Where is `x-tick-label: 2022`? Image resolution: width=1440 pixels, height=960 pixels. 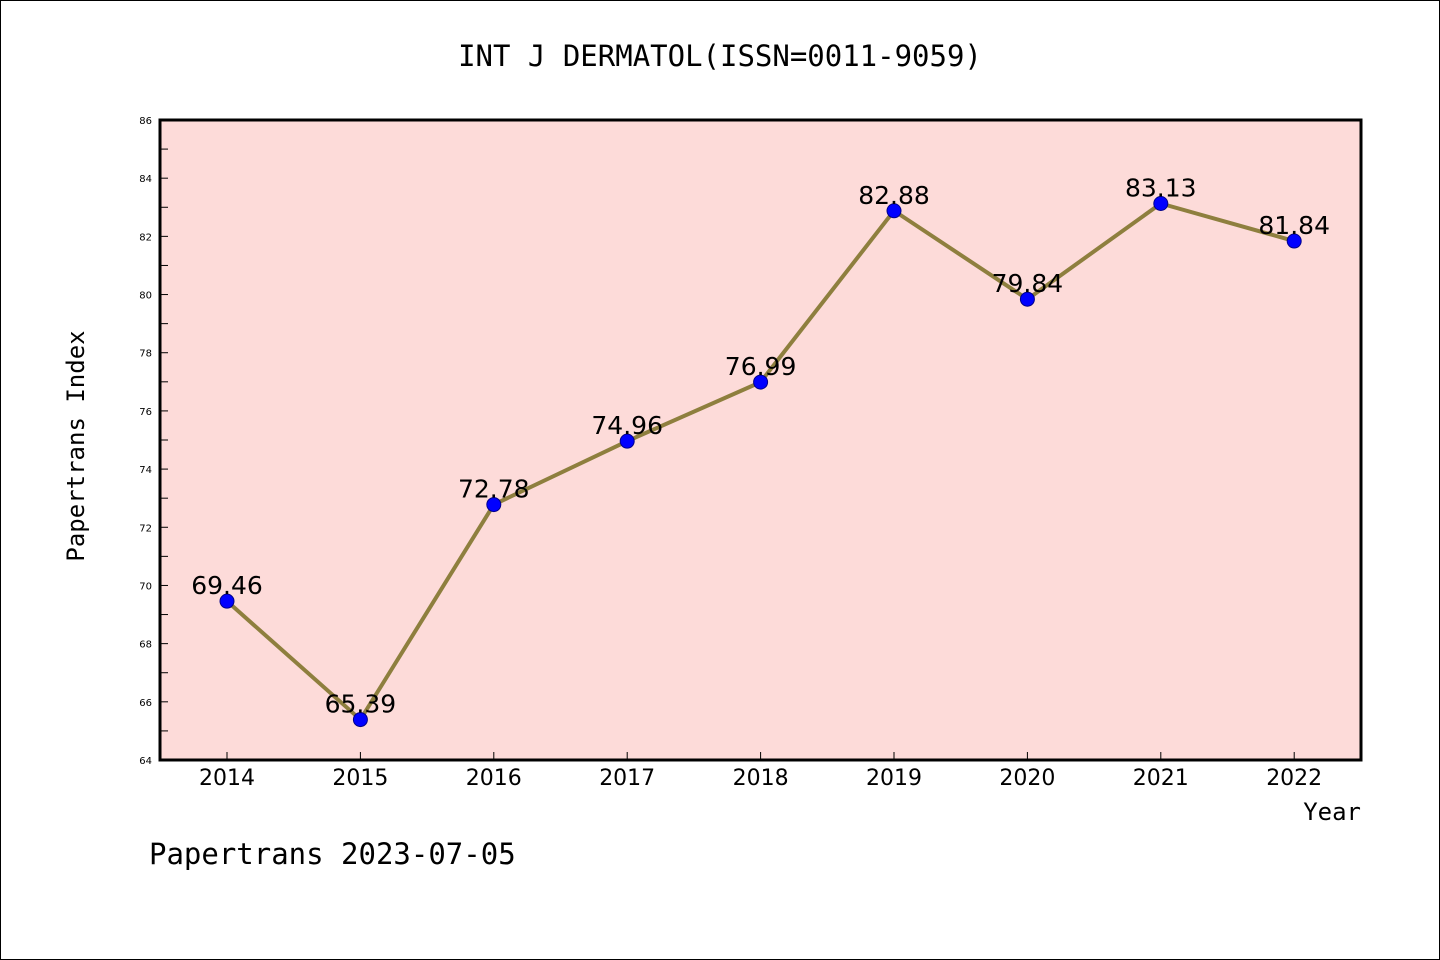
x-tick-label: 2022 is located at coordinates (1294, 778).